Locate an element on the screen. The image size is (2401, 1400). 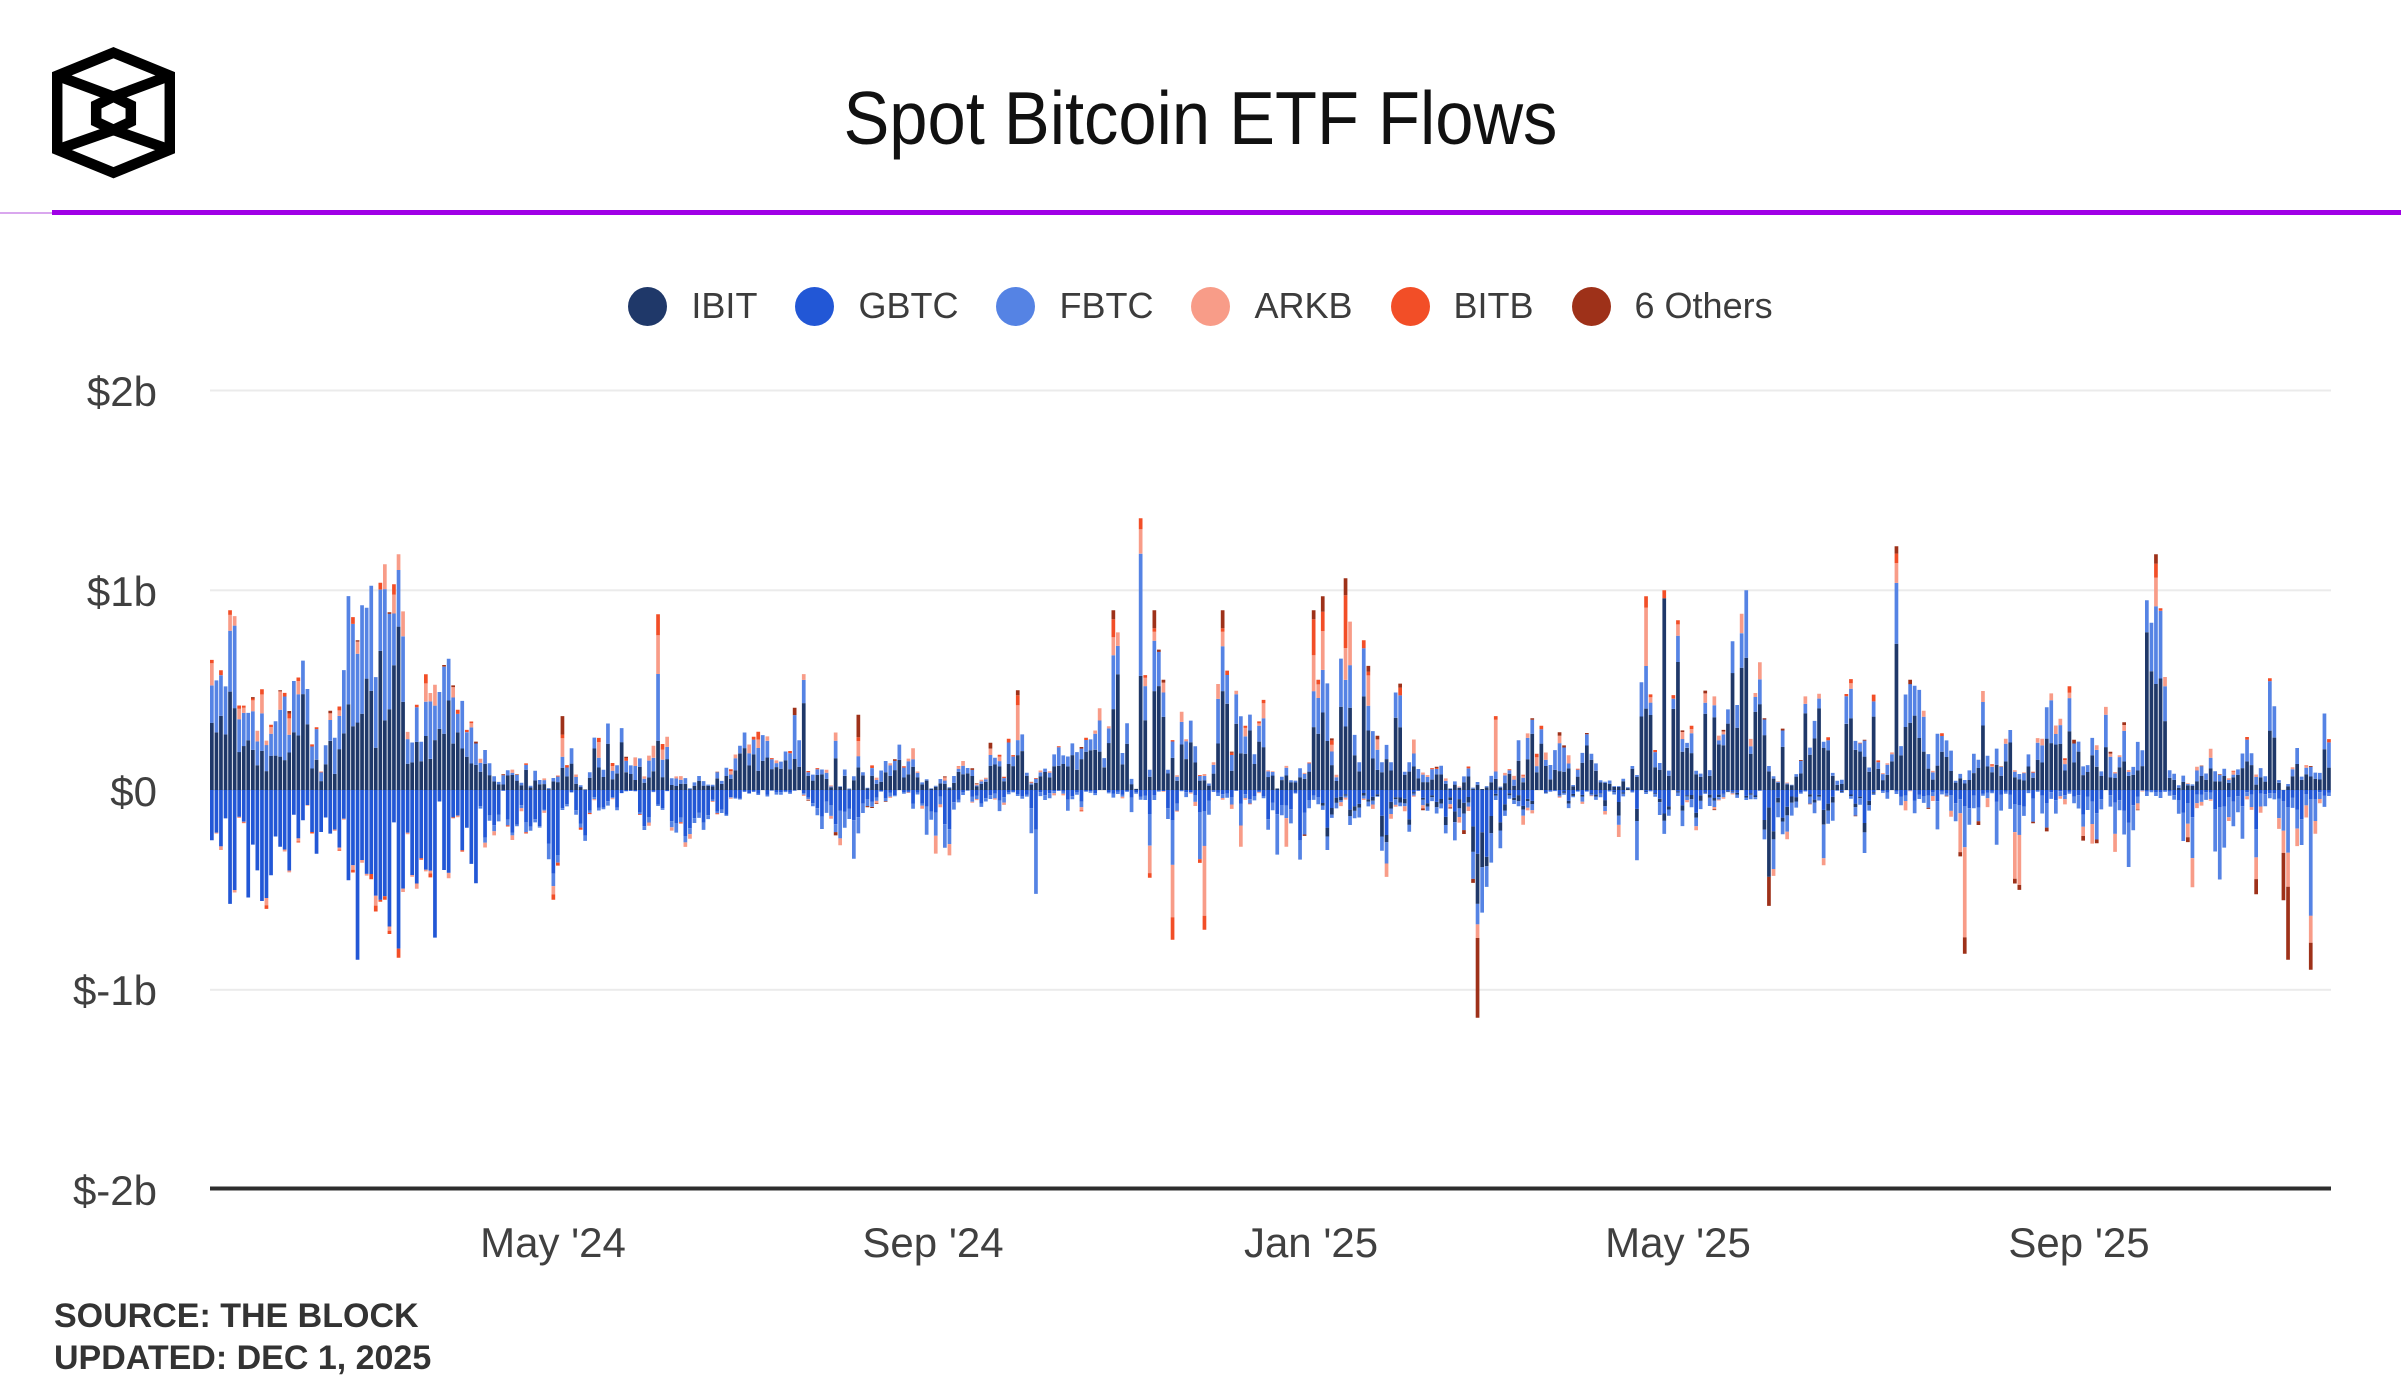
svg-text: $-2b is located at coordinates (115, 1190).